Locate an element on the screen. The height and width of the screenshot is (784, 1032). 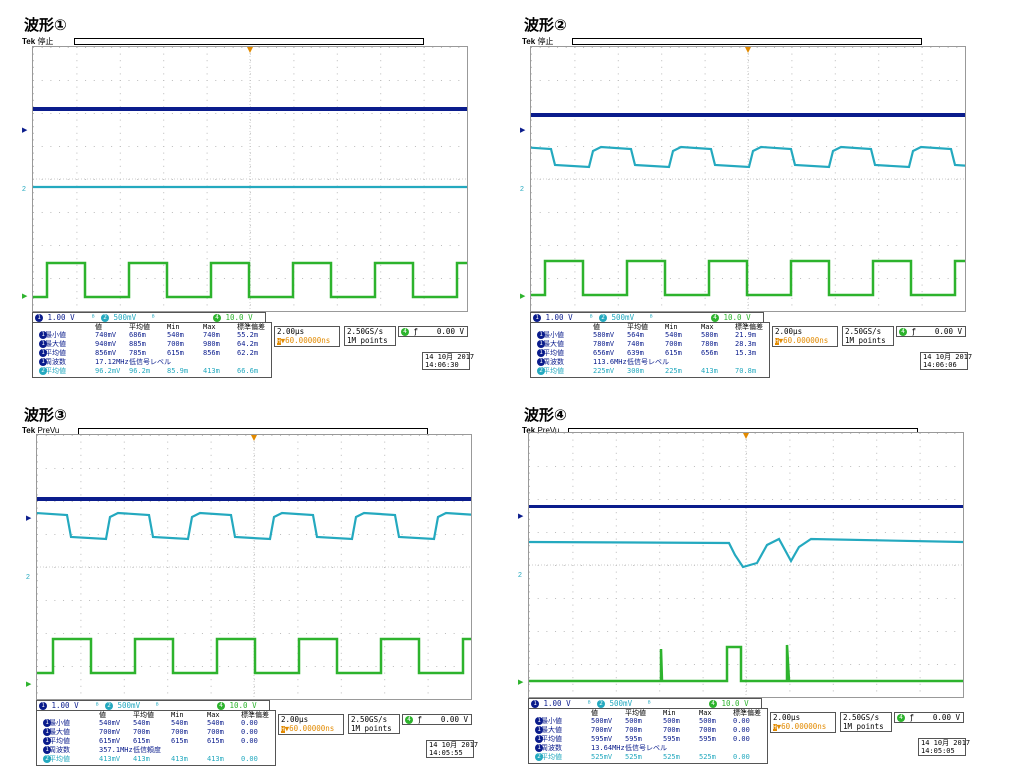
trigger-delay: H▼60.00000ns is located at coordinates (308, 728).